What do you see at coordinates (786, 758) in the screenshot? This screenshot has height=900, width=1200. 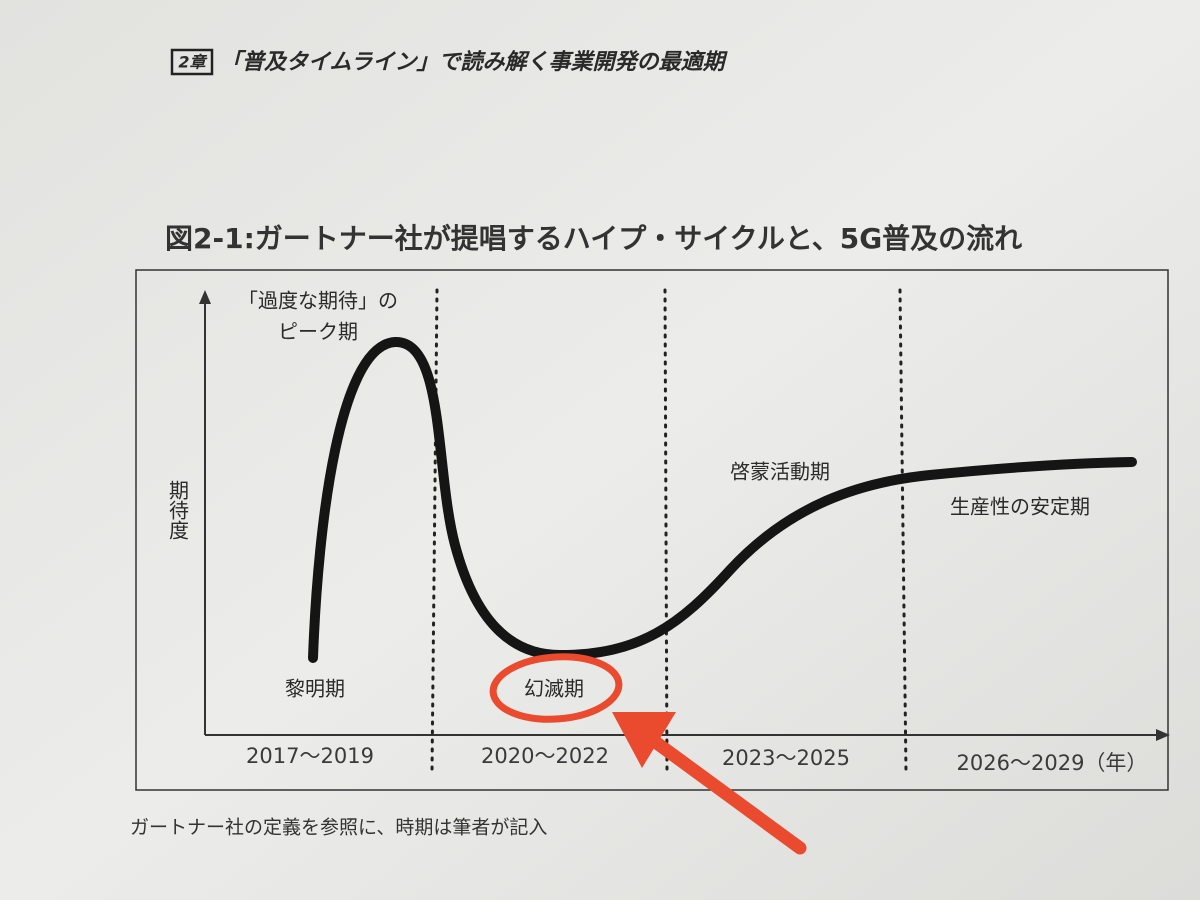 I see `period-label: 2023〜2025` at bounding box center [786, 758].